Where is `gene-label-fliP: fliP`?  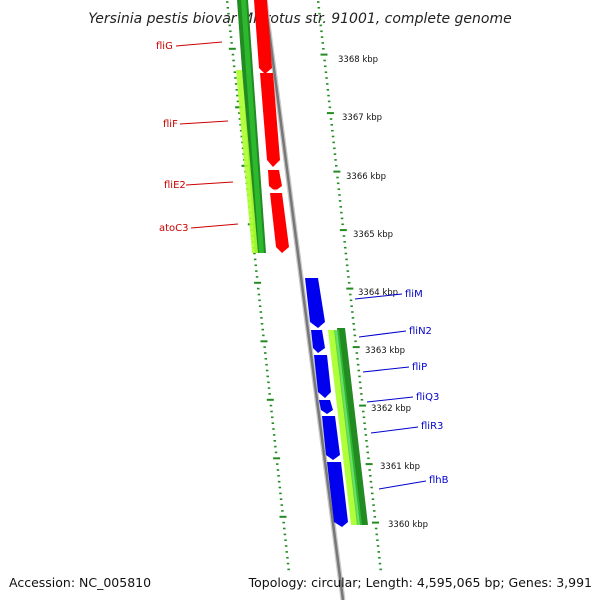
gene-label-fliP: fliP is located at coordinates (419, 367).